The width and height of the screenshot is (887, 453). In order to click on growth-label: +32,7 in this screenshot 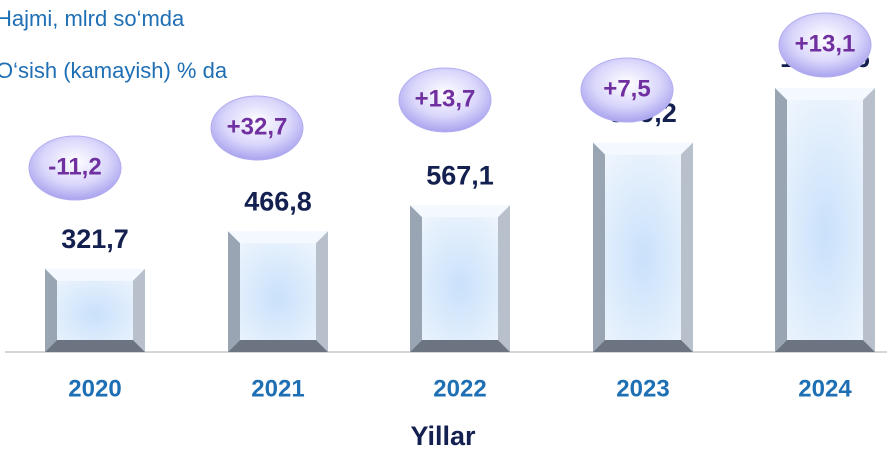, I will do `click(257, 126)`.